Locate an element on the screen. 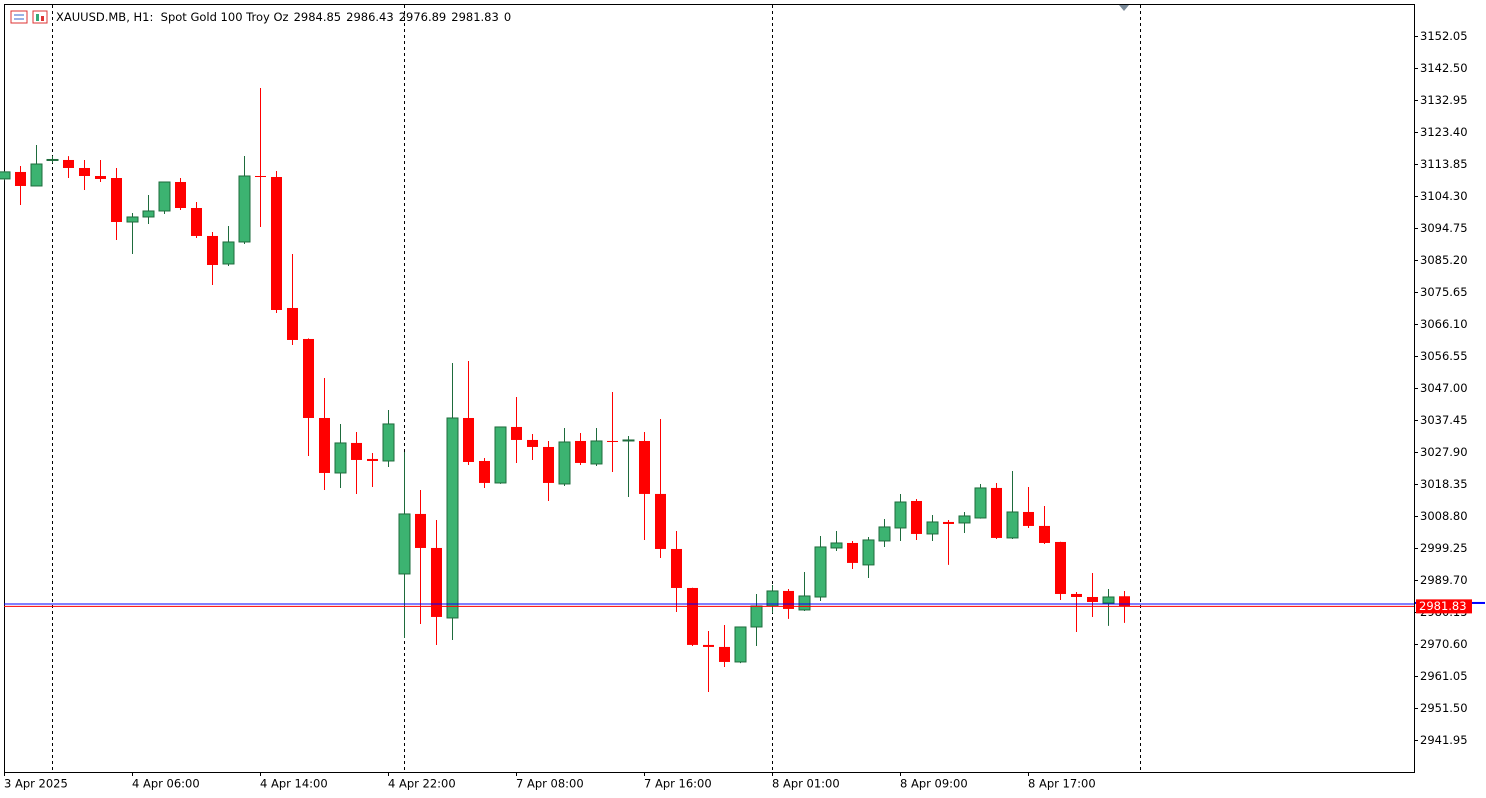  low-value: 2976.89 is located at coordinates (422, 17).